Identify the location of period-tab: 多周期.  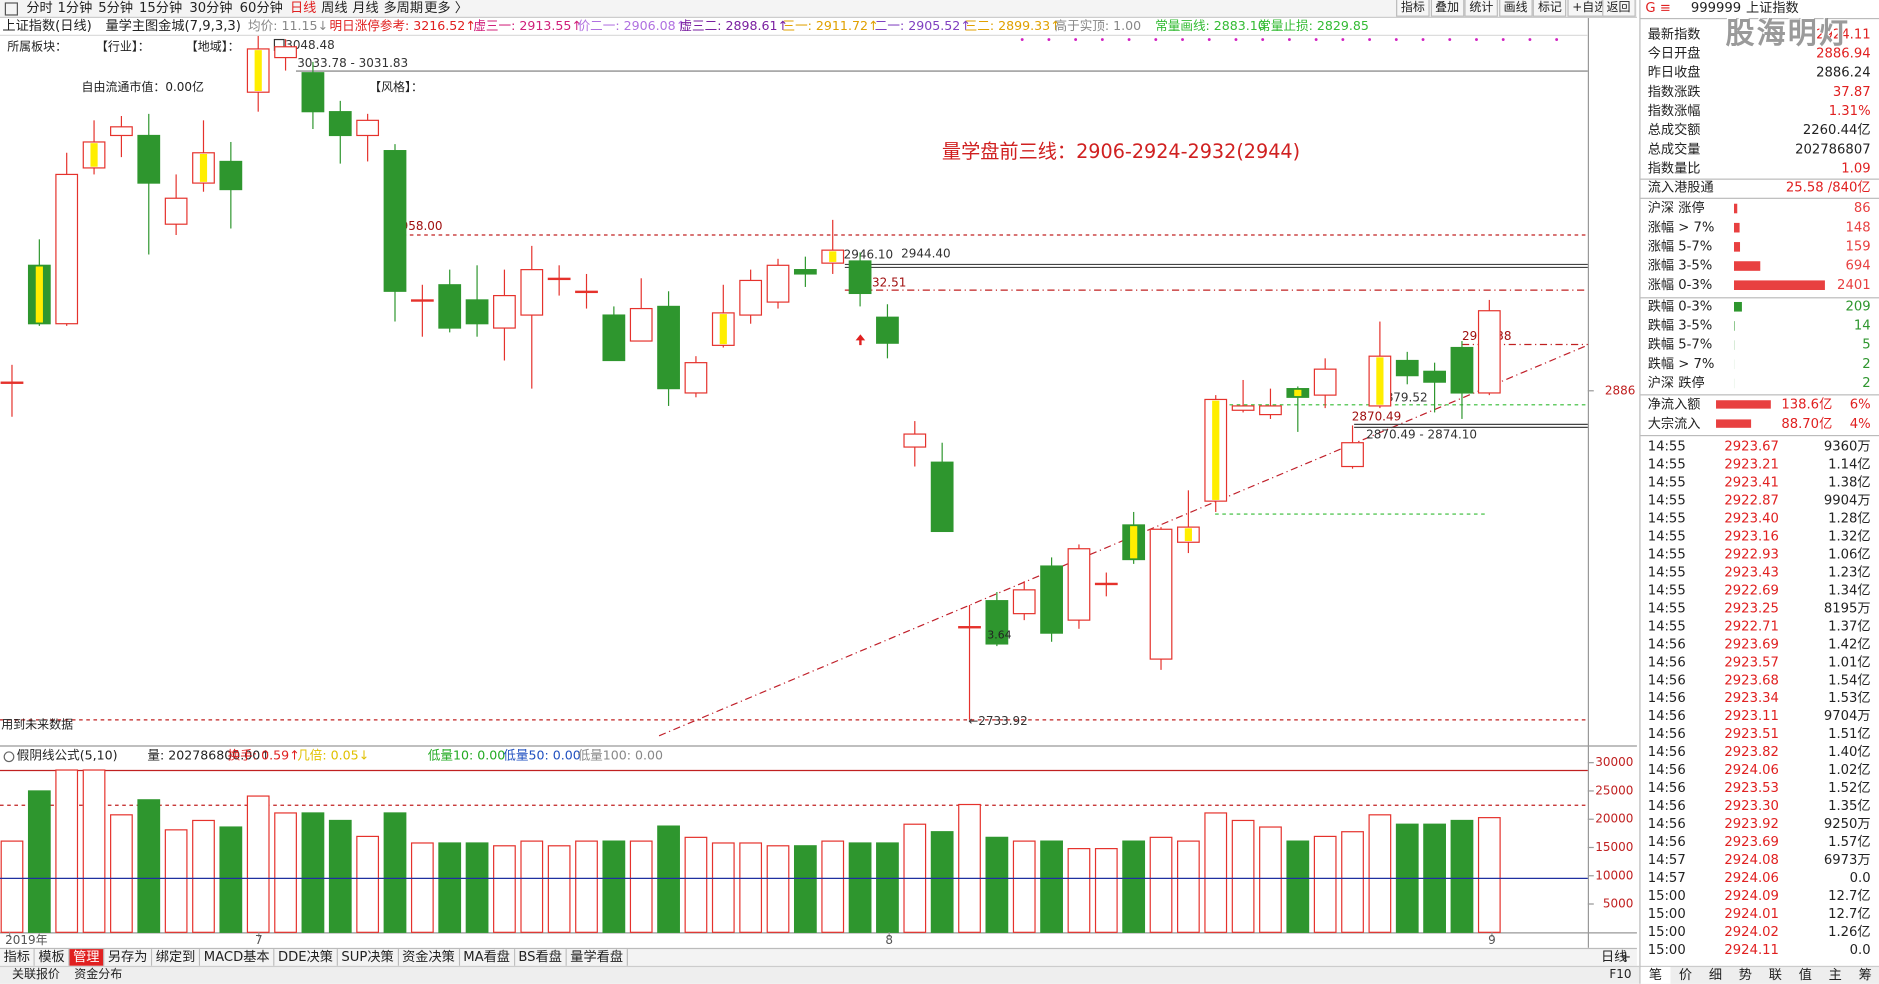
(403, 8).